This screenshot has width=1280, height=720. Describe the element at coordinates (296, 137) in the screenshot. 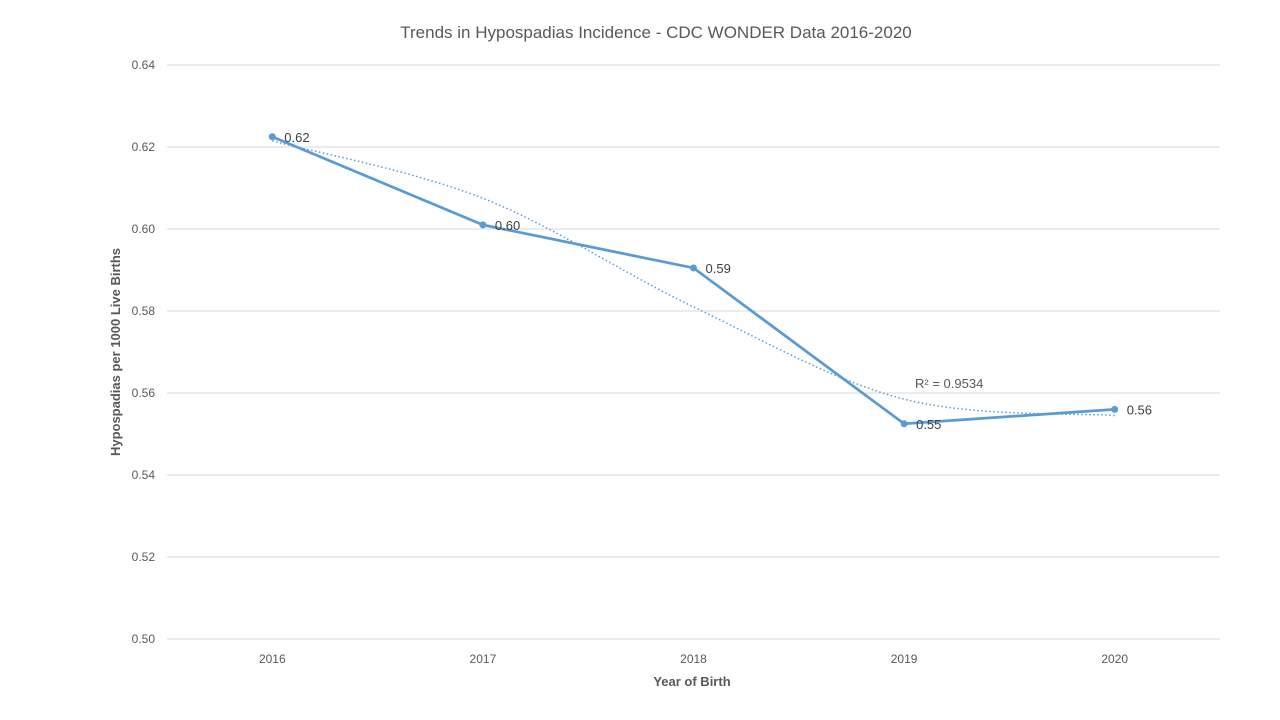

I see `data-label: 0.62` at that location.